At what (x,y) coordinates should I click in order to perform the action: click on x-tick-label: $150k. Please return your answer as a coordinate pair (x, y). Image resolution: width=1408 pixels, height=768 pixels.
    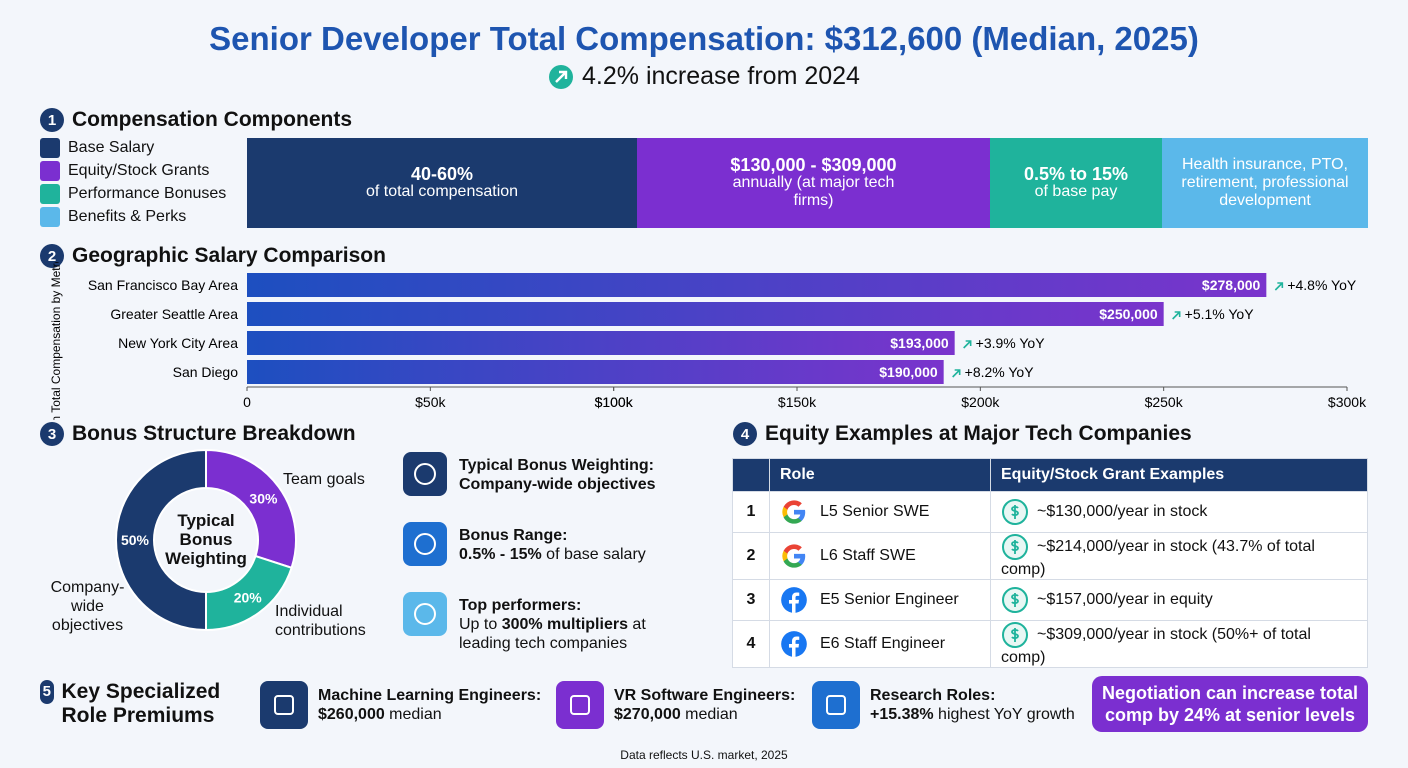
    Looking at the image, I should click on (797, 402).